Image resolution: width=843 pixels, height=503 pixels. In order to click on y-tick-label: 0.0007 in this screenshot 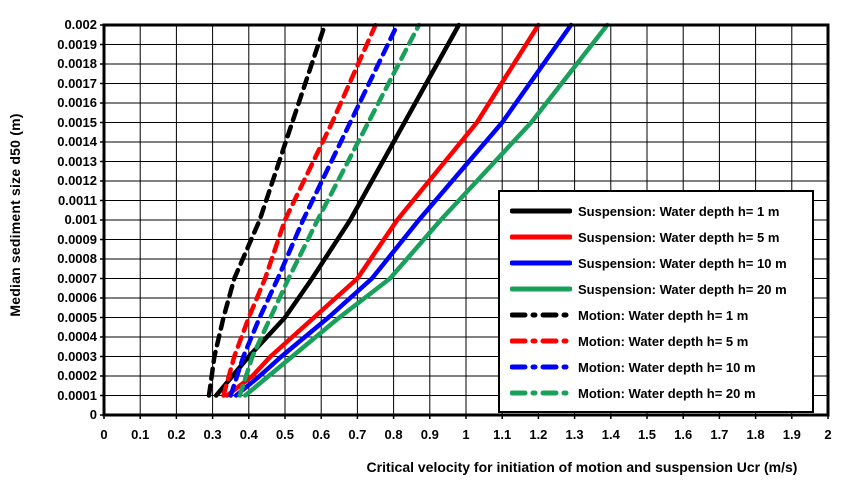, I will do `click(77, 278)`.